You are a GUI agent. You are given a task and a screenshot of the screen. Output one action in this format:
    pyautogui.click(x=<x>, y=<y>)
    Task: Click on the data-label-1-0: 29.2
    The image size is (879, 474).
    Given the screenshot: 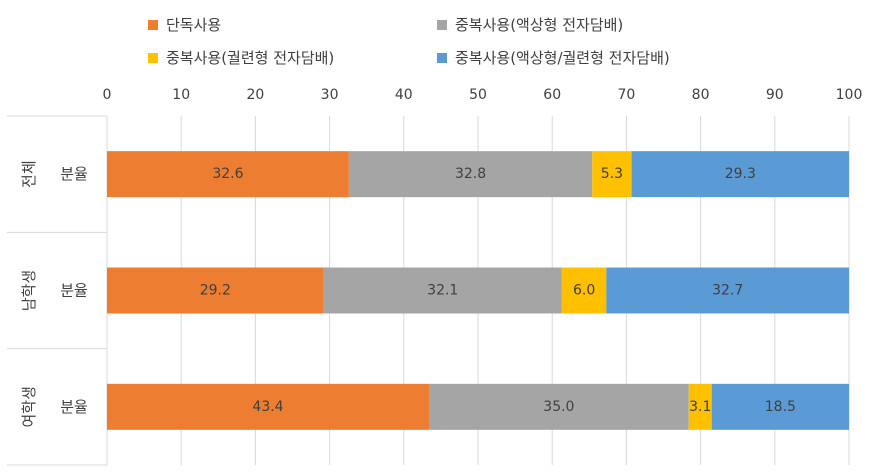 What is the action you would take?
    pyautogui.click(x=215, y=291)
    